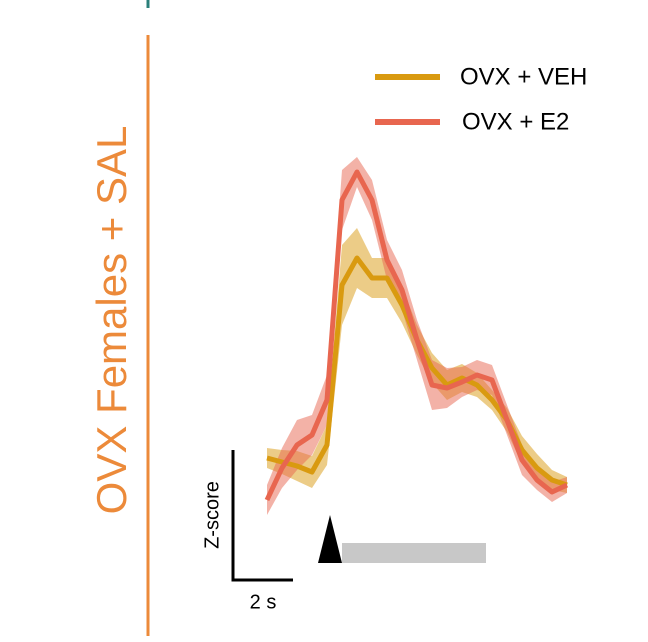 The height and width of the screenshot is (642, 648). Describe the element at coordinates (515, 121) in the screenshot. I see `legend-label: OVX + E2` at that location.